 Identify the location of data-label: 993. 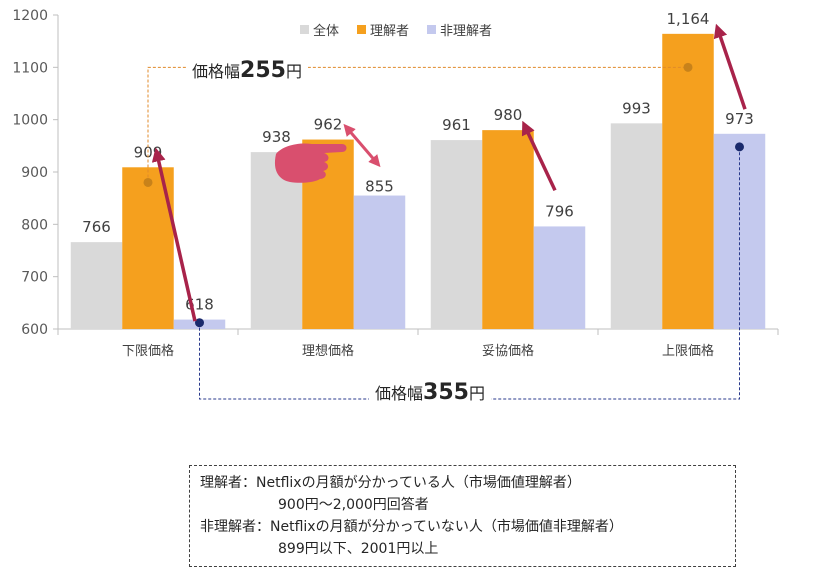
(636, 108).